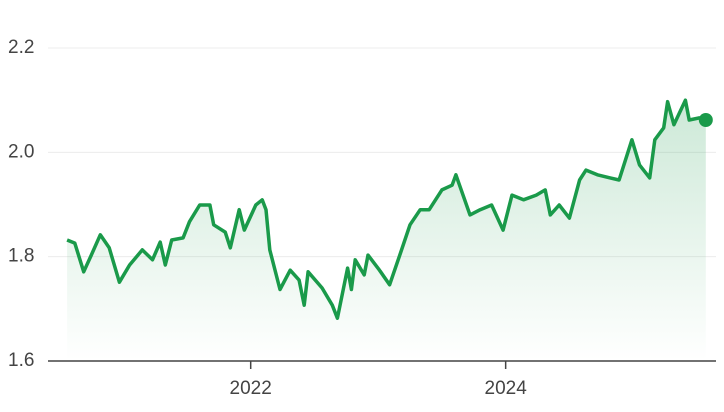 The height and width of the screenshot is (412, 724). Describe the element at coordinates (21, 256) in the screenshot. I see `y-tick-label: 1.8` at that location.